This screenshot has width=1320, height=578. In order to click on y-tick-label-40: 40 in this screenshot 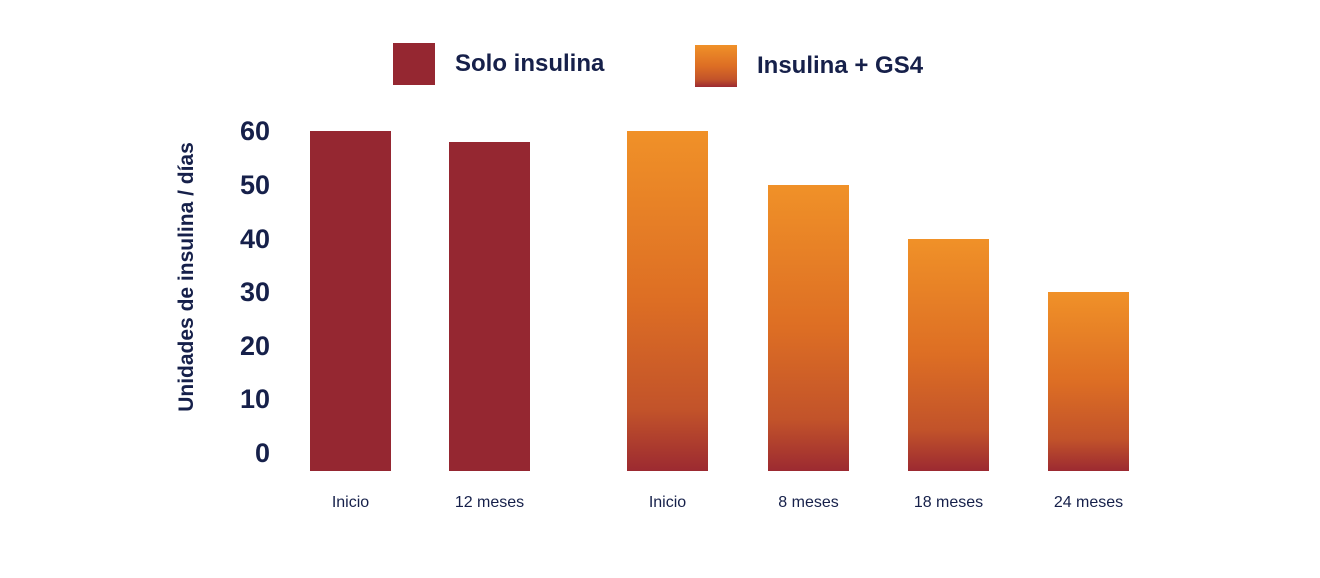, I will do `click(254, 238)`.